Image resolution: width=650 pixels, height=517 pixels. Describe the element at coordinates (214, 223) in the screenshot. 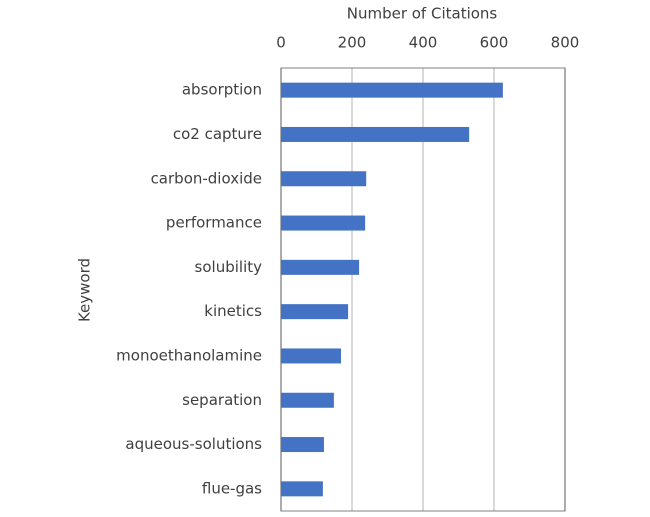

I see `y-tick-label: performance` at that location.